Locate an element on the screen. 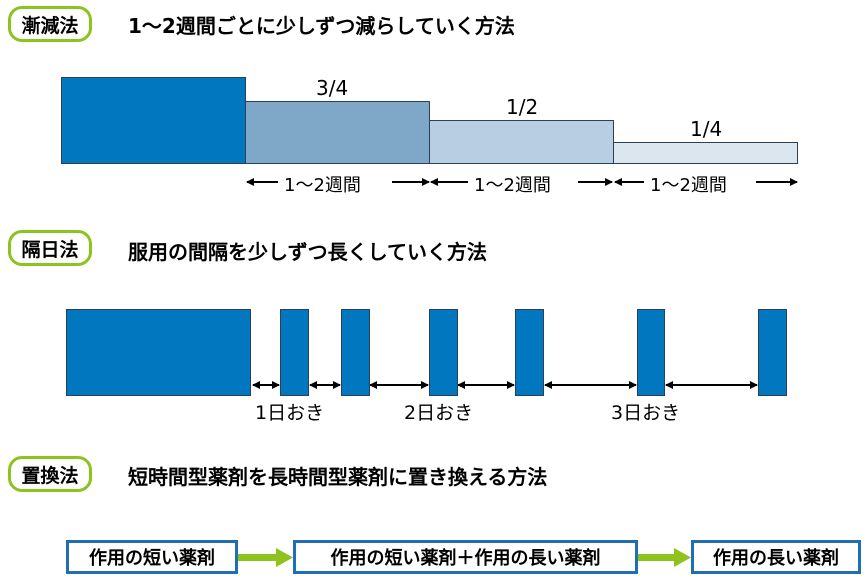 This screenshot has height=582, width=865. replacement-box-short-acting: 作用の短い薬剤 is located at coordinates (152, 557).